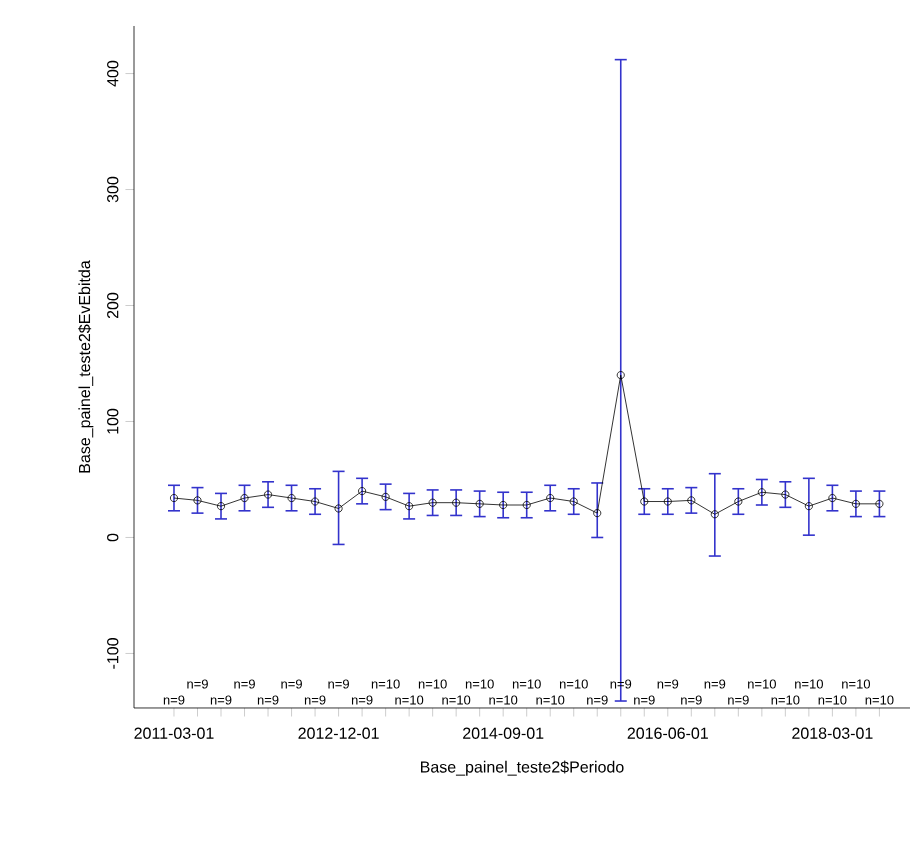  I want to click on x-tick-label: 2011-03-01, so click(174, 733).